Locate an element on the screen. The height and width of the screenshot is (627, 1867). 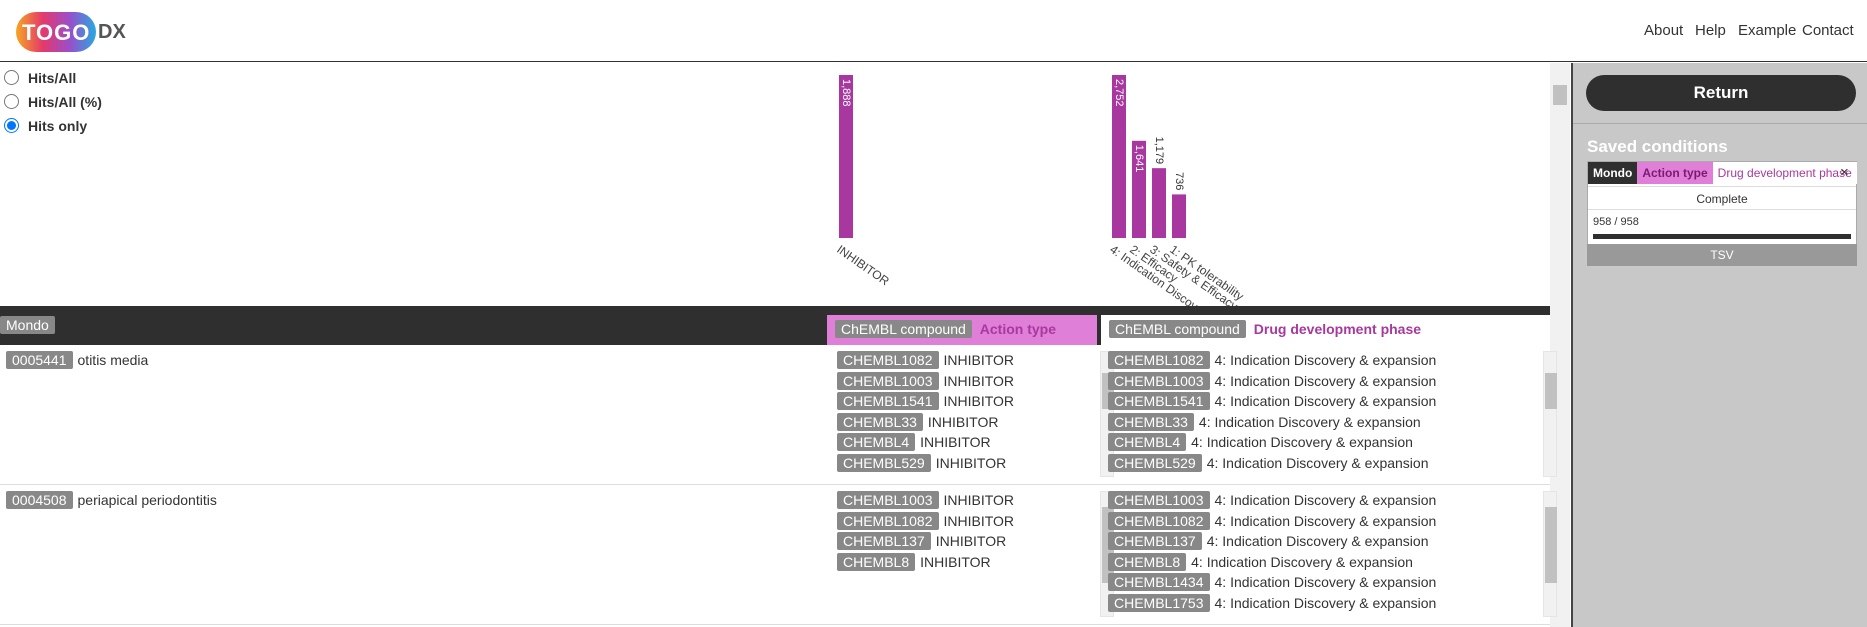
compound-tag: CHEMBL1434 is located at coordinates (1159, 582).